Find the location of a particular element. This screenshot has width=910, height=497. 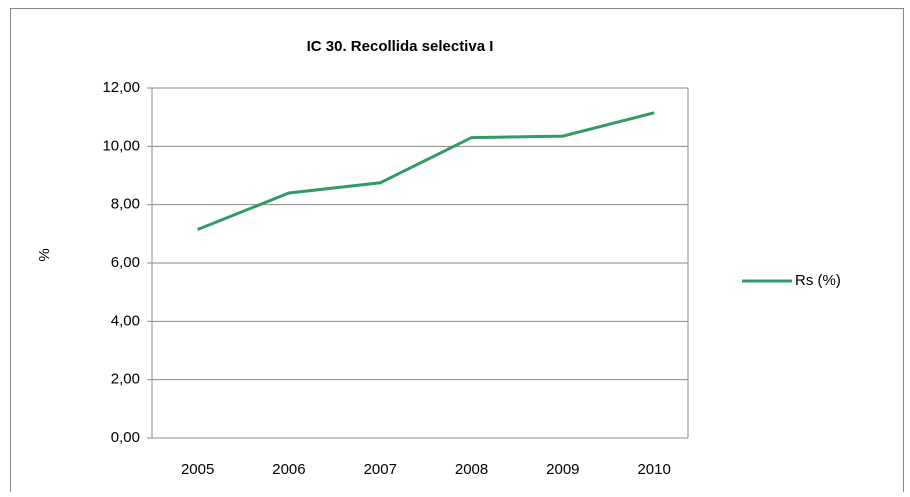

y-tick-label: 10,00 is located at coordinates (121, 145).